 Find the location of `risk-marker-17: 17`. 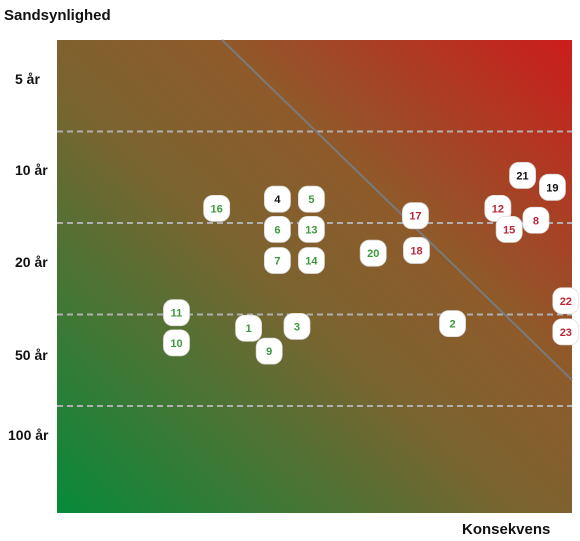

risk-marker-17: 17 is located at coordinates (415, 216).